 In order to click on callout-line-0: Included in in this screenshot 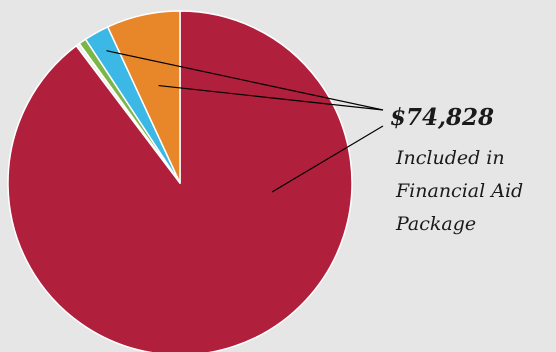, I will do `click(450, 158)`.